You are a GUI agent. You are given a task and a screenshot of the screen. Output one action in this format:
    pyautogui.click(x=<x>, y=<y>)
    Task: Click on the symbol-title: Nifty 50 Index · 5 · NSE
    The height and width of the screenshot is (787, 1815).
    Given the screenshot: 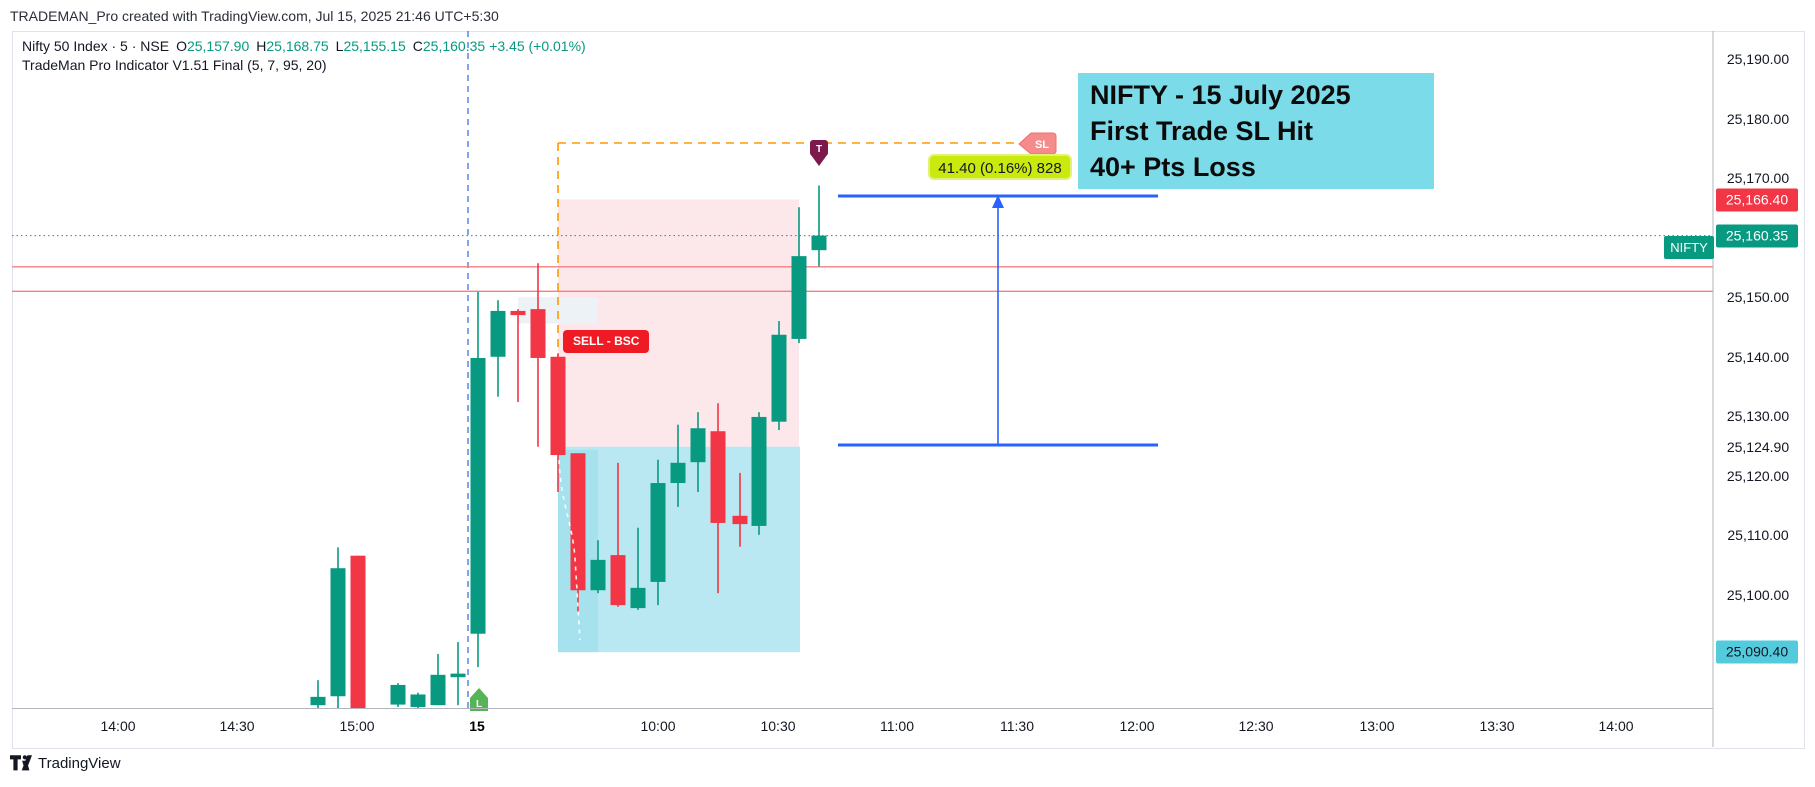 What is the action you would take?
    pyautogui.click(x=96, y=46)
    